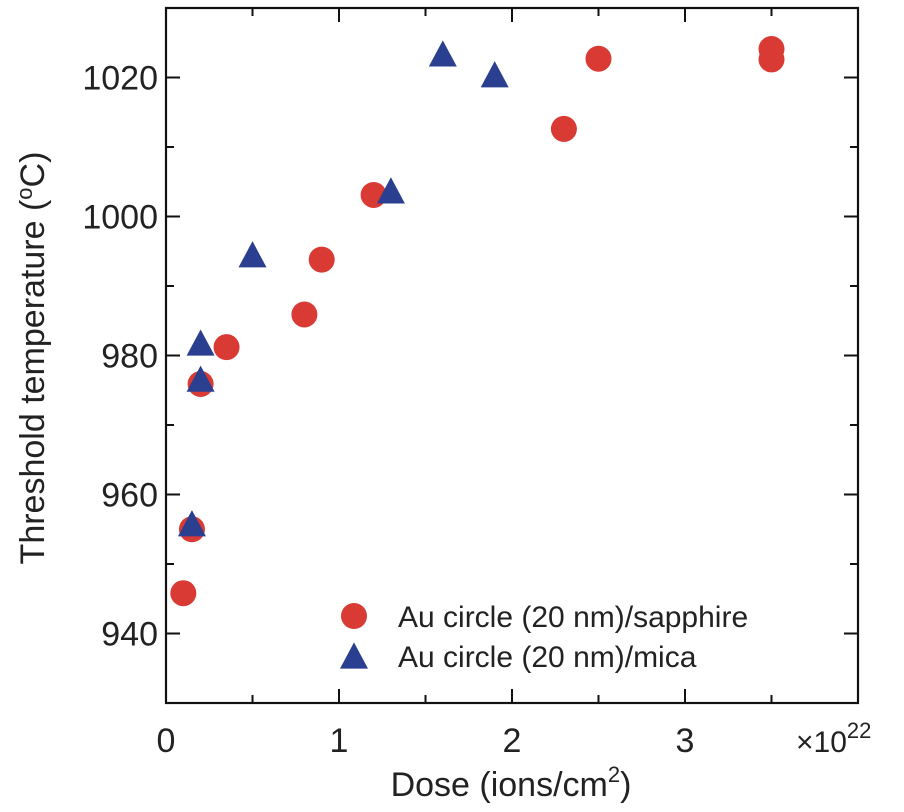  What do you see at coordinates (120, 218) in the screenshot?
I see `y-tick-label: 1000` at bounding box center [120, 218].